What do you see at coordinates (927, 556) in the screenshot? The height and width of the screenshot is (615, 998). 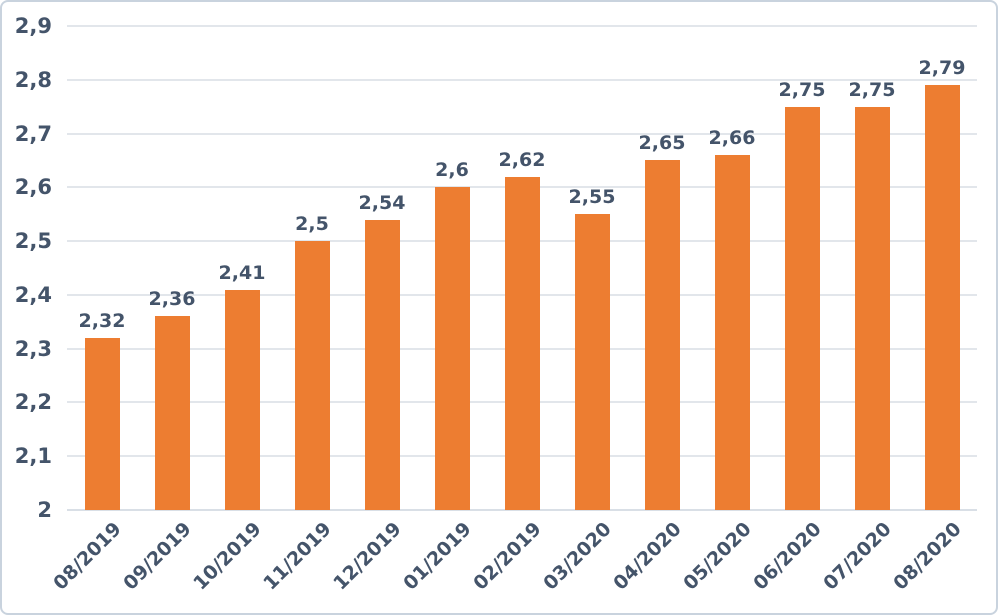 I see `x-tick-label: 08/2020` at bounding box center [927, 556].